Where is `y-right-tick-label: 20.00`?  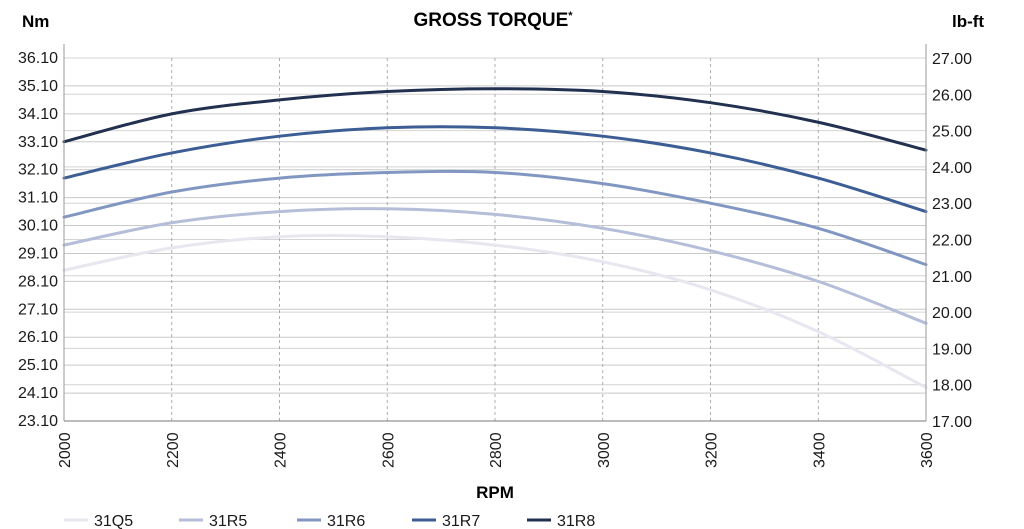
y-right-tick-label: 20.00 is located at coordinates (952, 313).